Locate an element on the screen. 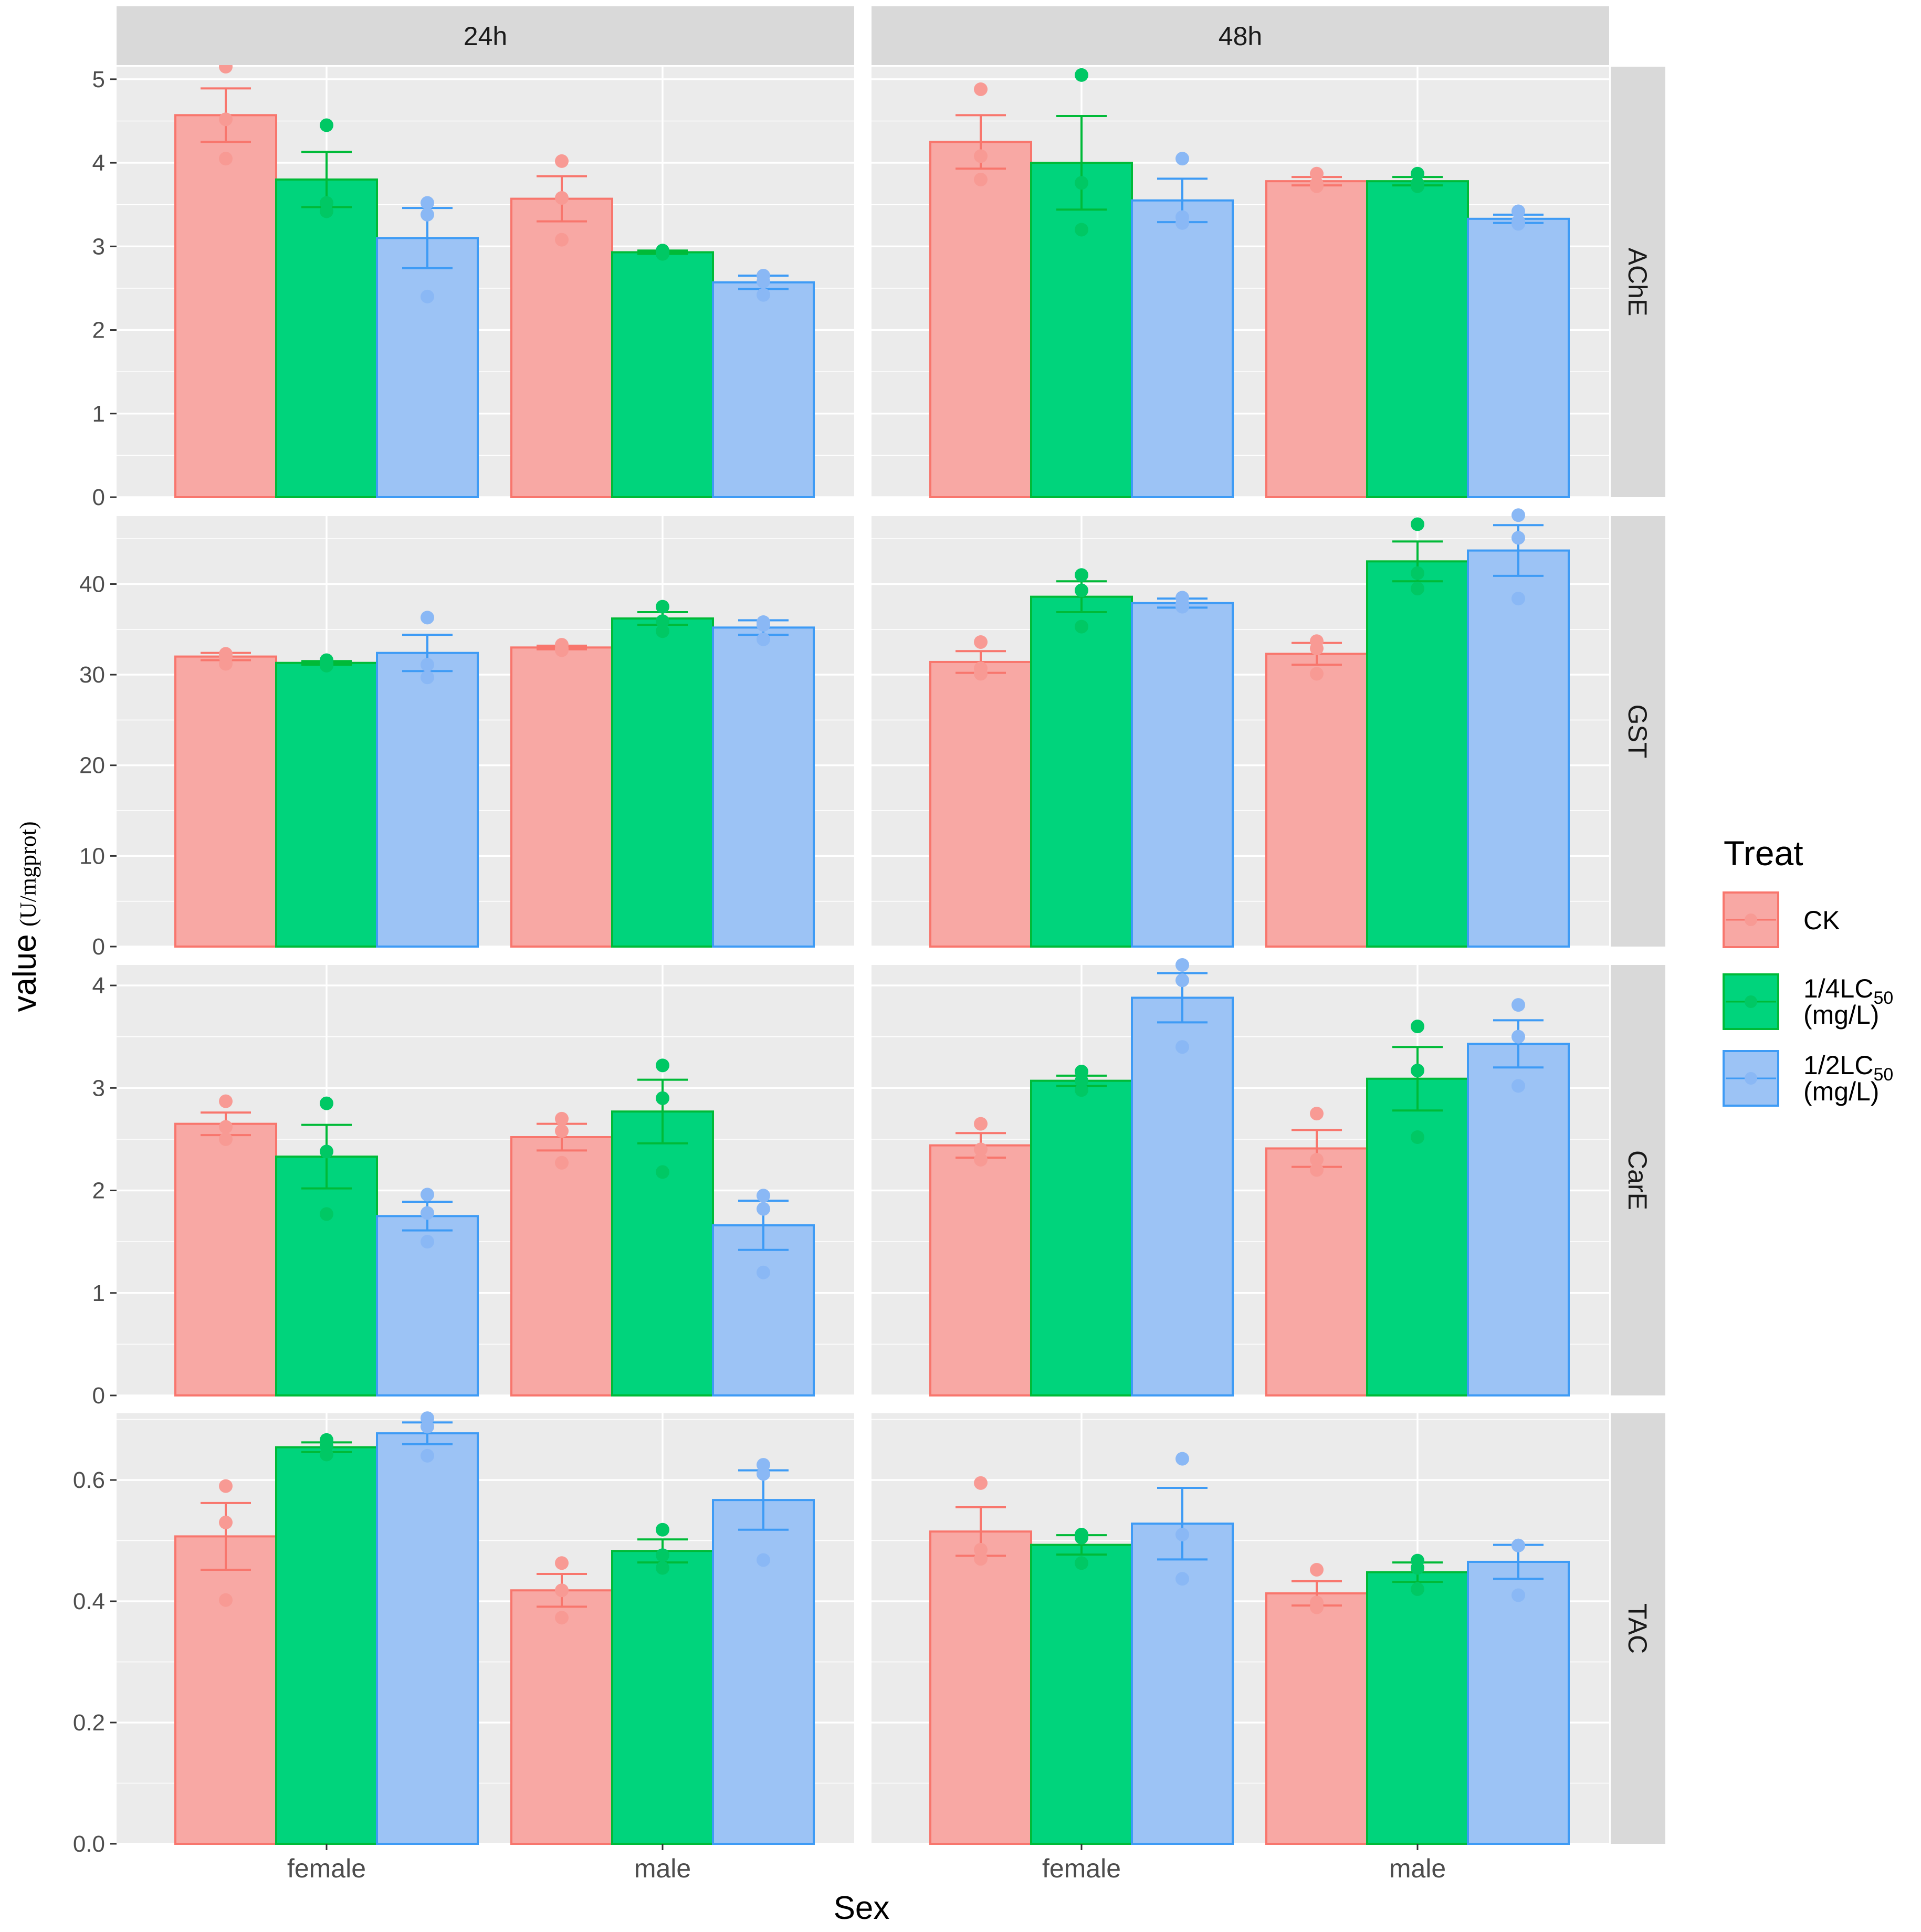  bar-TAC-24h-male-1/2LC50 is located at coordinates (763, 1672).